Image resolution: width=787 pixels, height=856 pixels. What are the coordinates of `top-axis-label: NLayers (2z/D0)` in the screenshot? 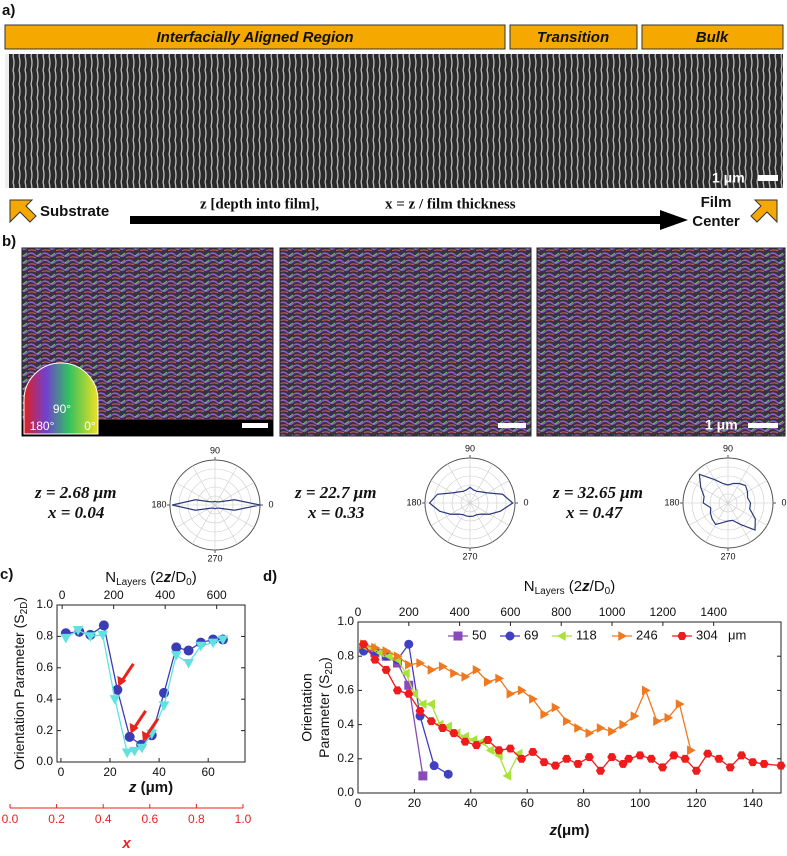 It's located at (150, 578).